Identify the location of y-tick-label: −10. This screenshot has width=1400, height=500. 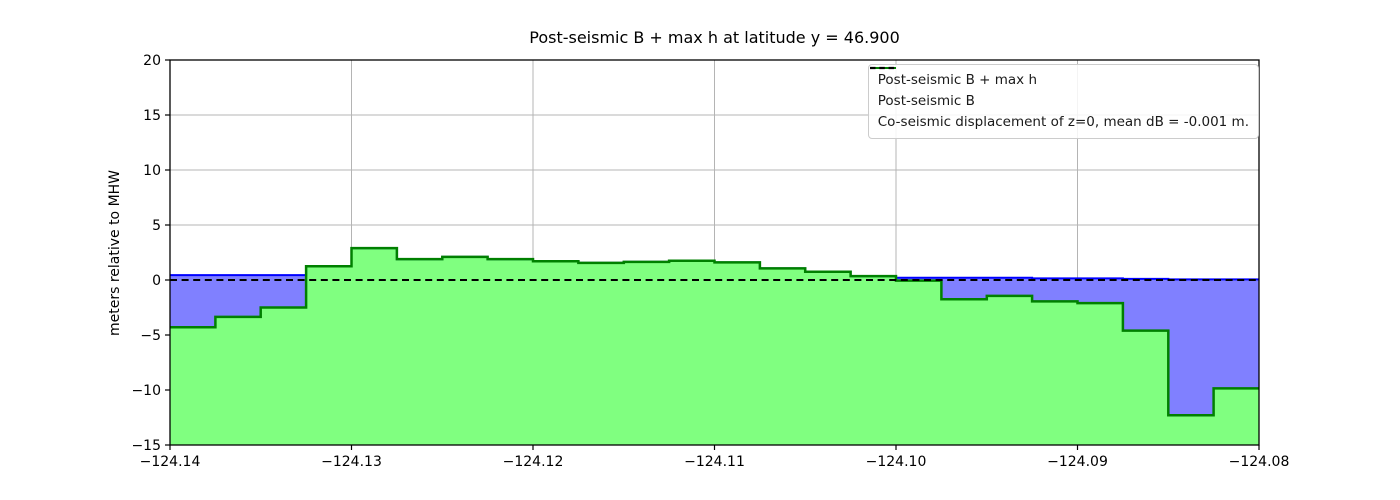
(146, 391).